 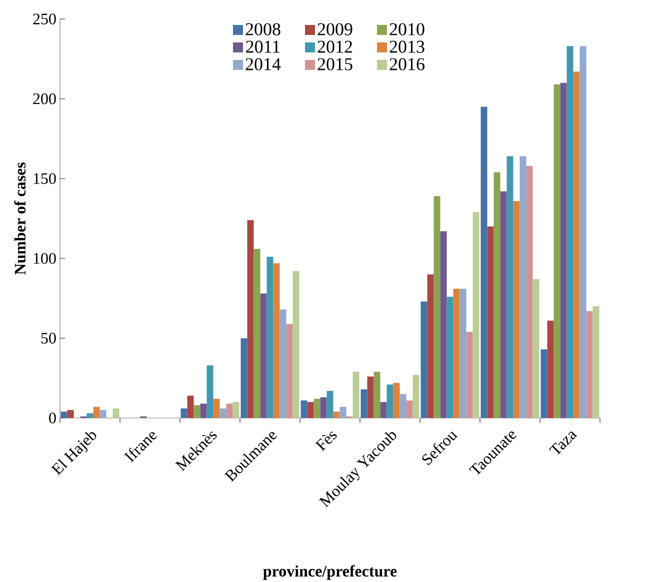 What do you see at coordinates (563, 443) in the screenshot?
I see `x-tick-label: Taza` at bounding box center [563, 443].